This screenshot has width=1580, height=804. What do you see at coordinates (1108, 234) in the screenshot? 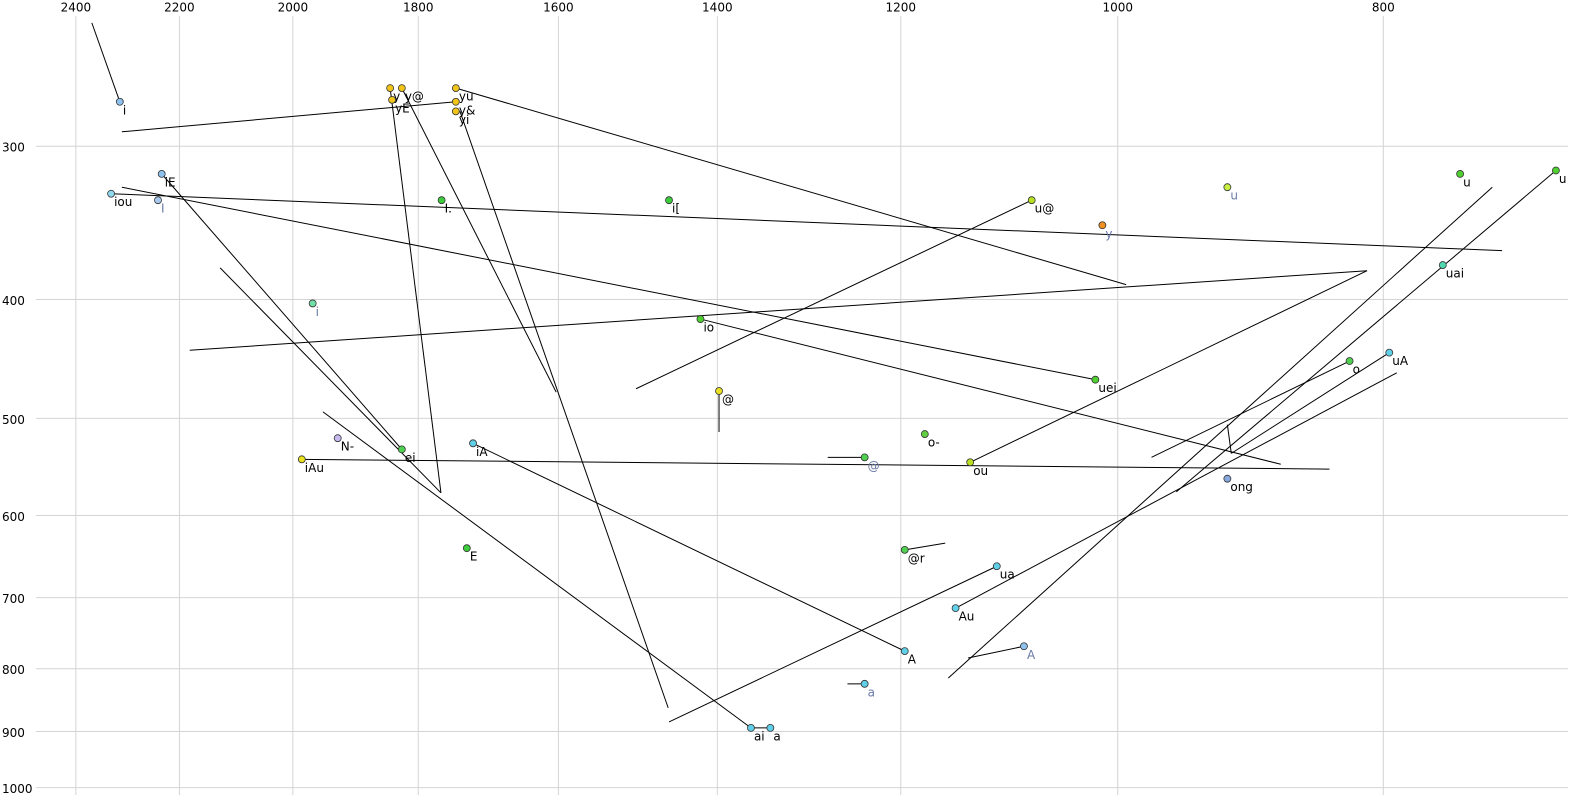
I see `vowel-label: y` at bounding box center [1108, 234].